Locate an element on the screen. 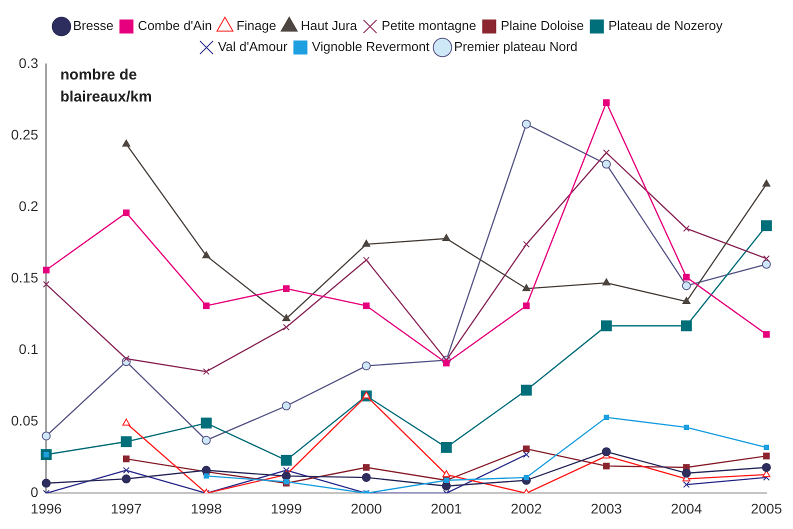  legend-label: Premier plateau Nord is located at coordinates (516, 46).